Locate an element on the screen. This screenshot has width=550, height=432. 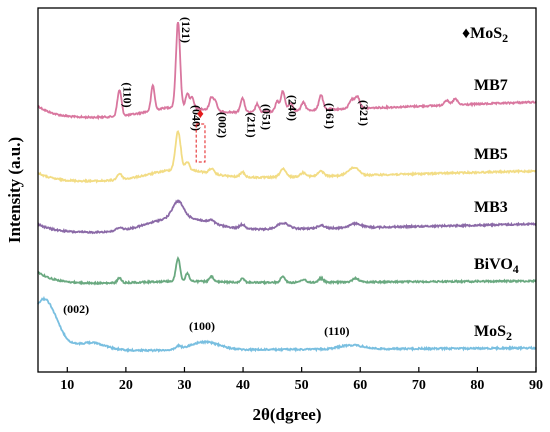
series-labels-group: MB7 MB5 MB3 BiVO4 MoS2 is located at coordinates (496, 210).